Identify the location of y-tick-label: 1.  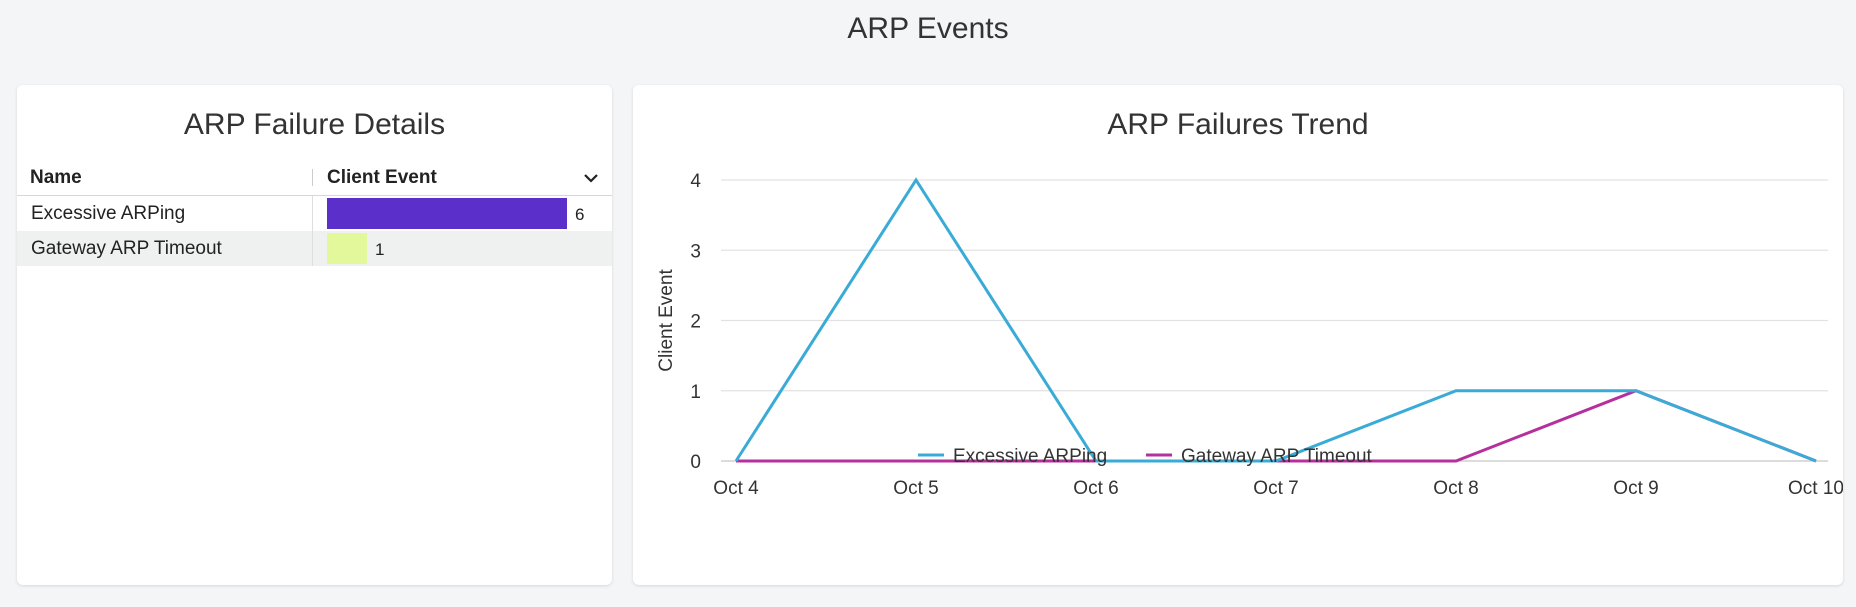
(695, 392).